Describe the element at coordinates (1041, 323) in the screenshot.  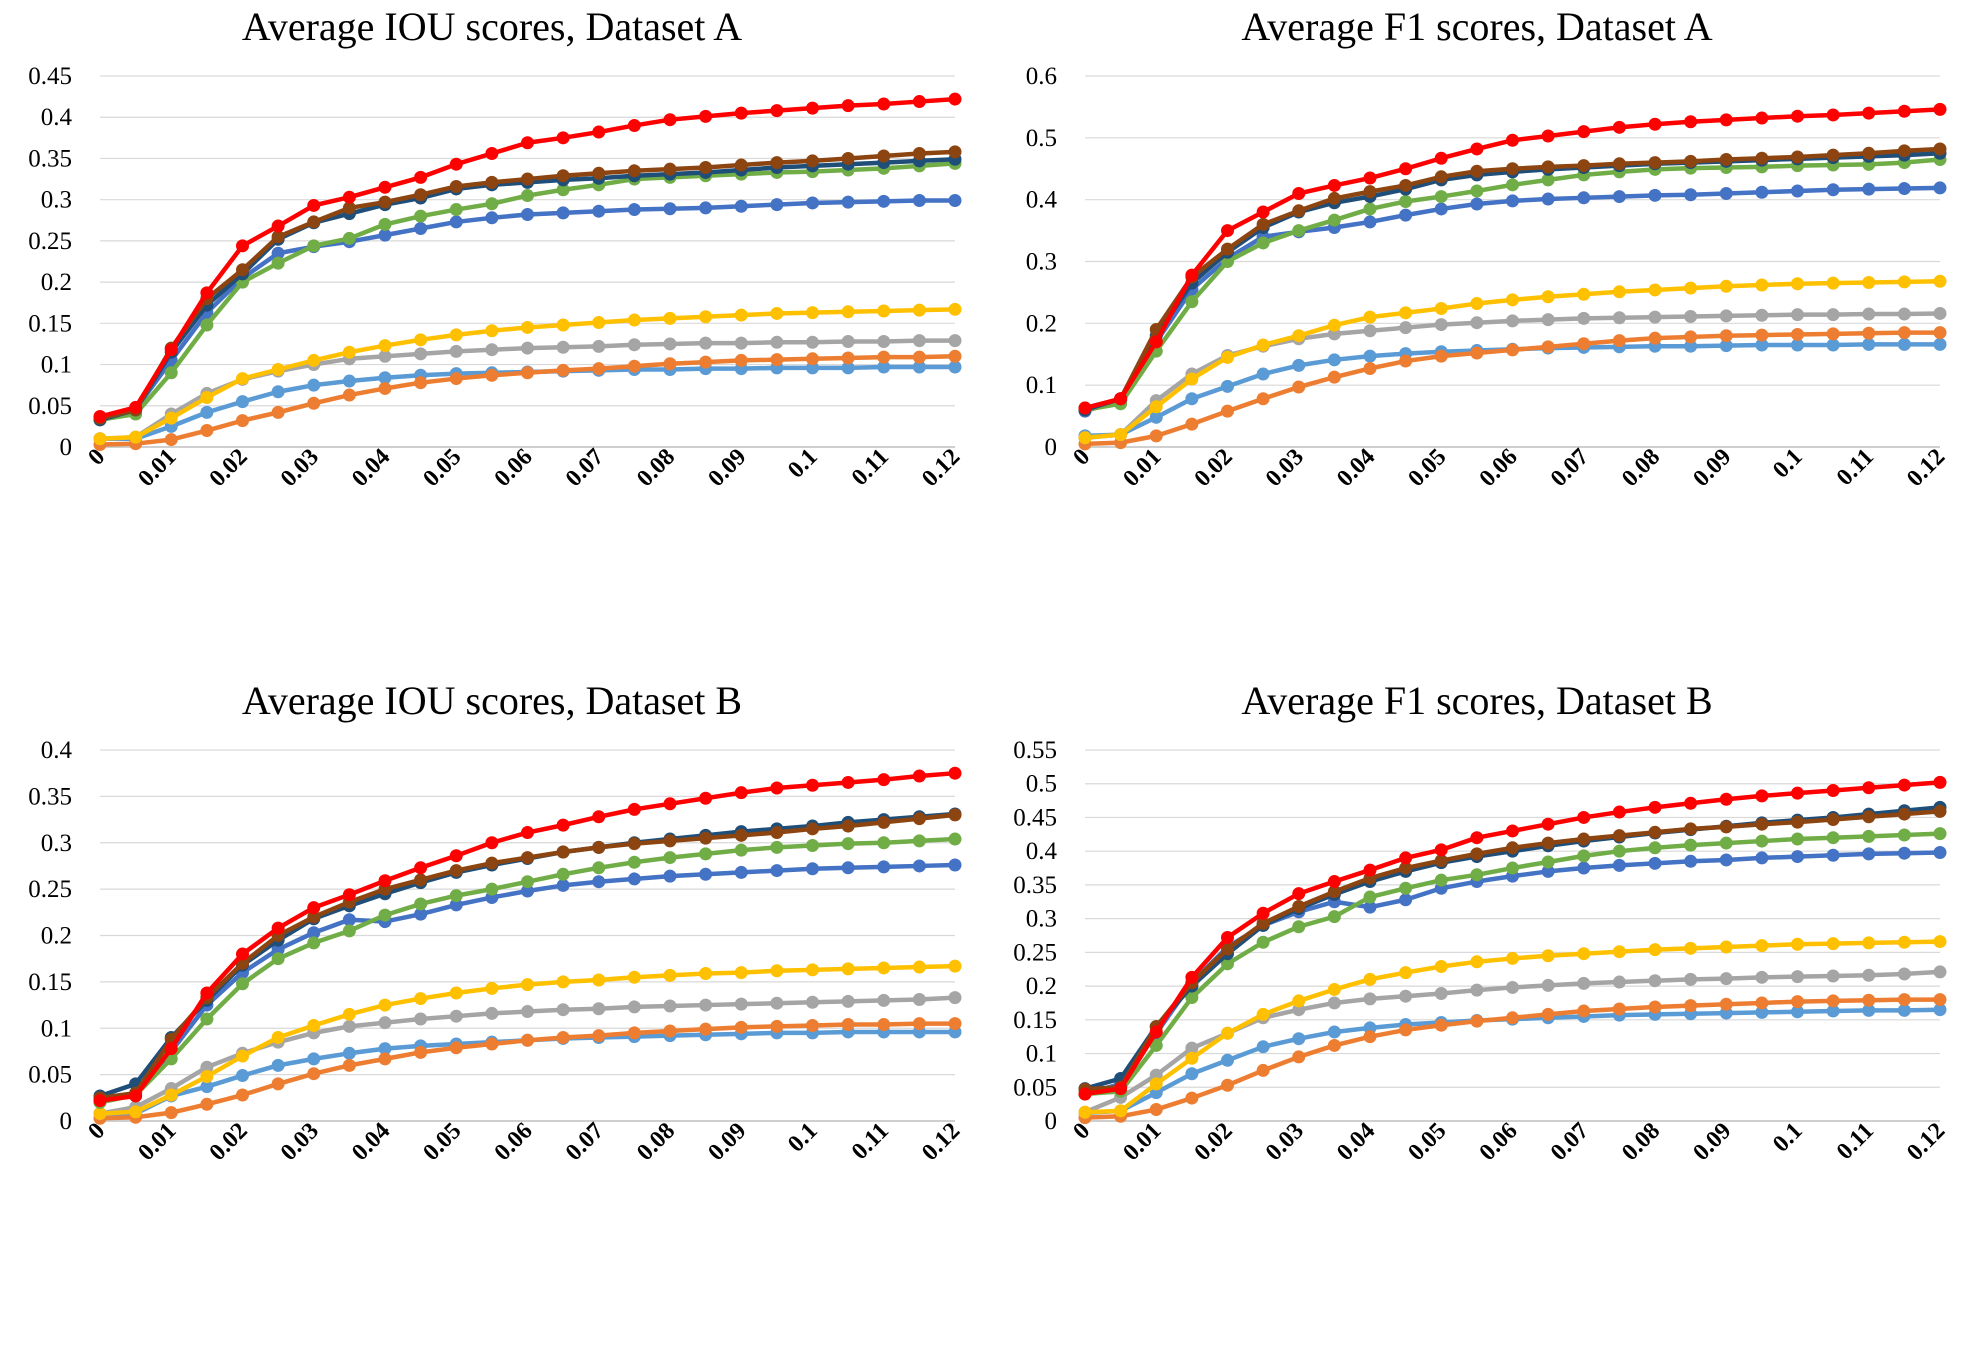
I see `y-tick-label: 0.2` at that location.